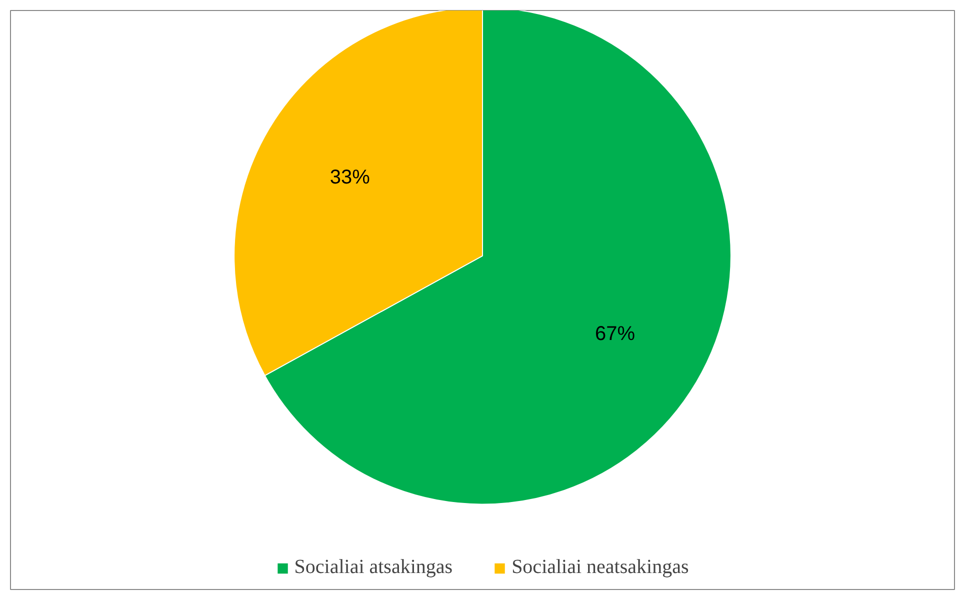  I want to click on legend-label: Socialiai neatsakingas, so click(600, 567).